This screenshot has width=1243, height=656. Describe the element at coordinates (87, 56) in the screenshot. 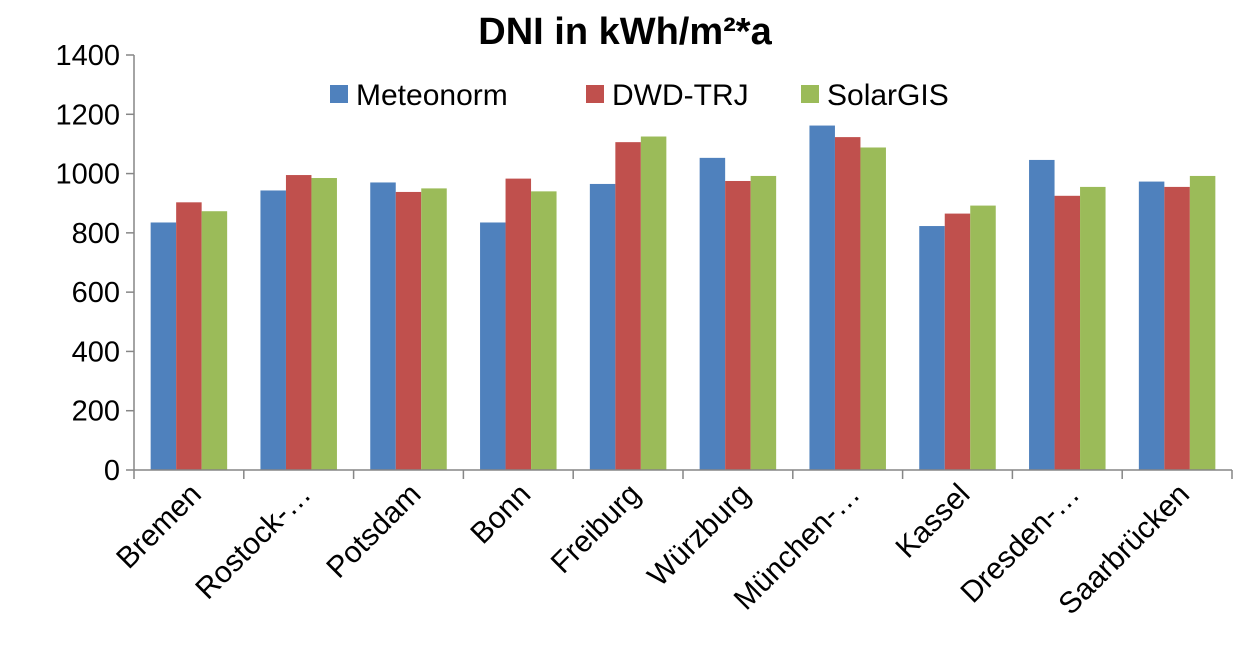

I see `y-tick-label: 1400` at that location.